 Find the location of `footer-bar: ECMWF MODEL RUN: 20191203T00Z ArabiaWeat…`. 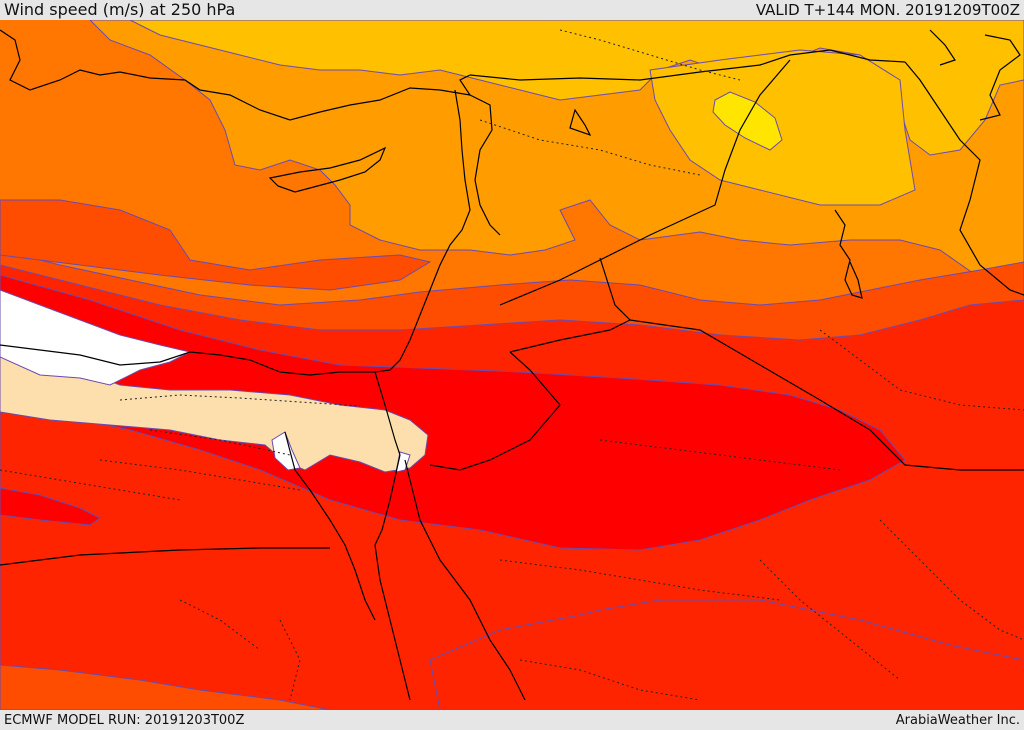

footer-bar: ECMWF MODEL RUN: 20191203T00Z ArabiaWeat… is located at coordinates (512, 719).